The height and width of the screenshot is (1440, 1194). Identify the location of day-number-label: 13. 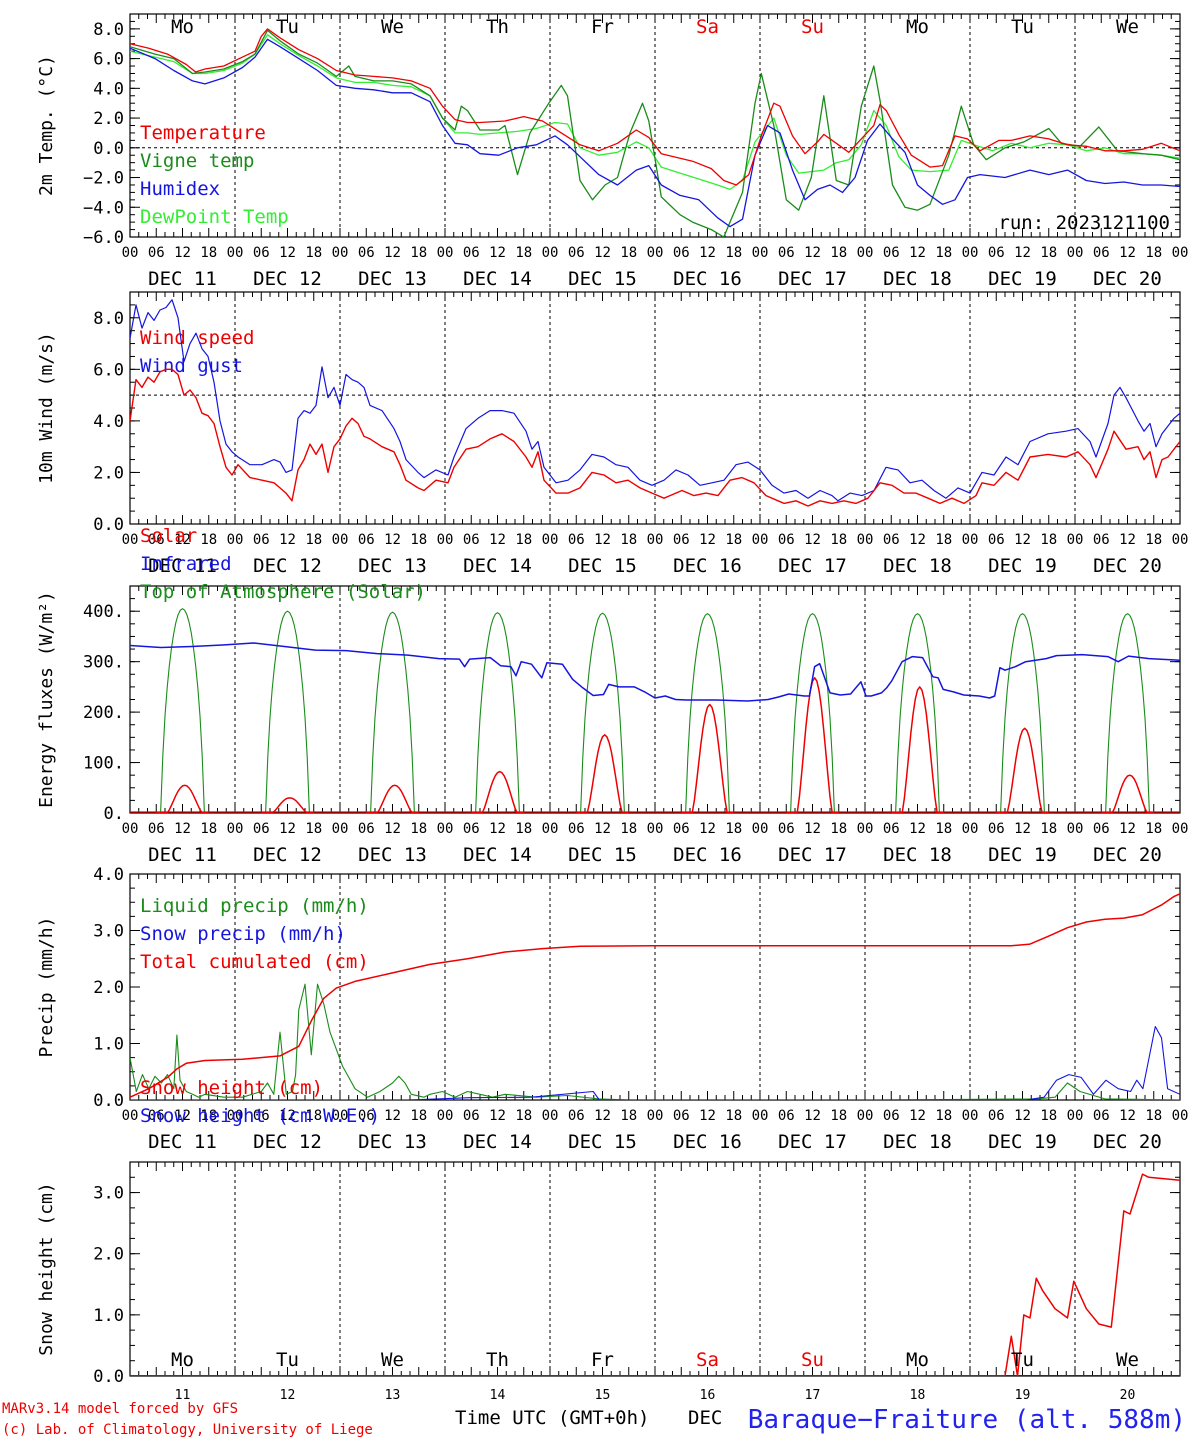
(393, 1395).